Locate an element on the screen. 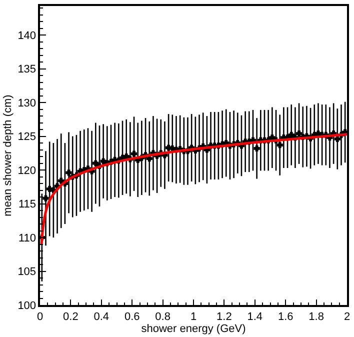 This screenshot has height=337, width=354. y-tick-label: 140 is located at coordinates (27, 36).